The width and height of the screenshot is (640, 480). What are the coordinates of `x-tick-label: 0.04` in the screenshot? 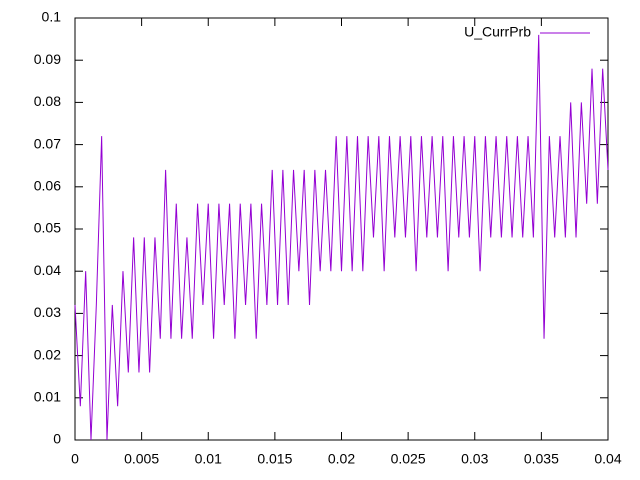 It's located at (607, 459).